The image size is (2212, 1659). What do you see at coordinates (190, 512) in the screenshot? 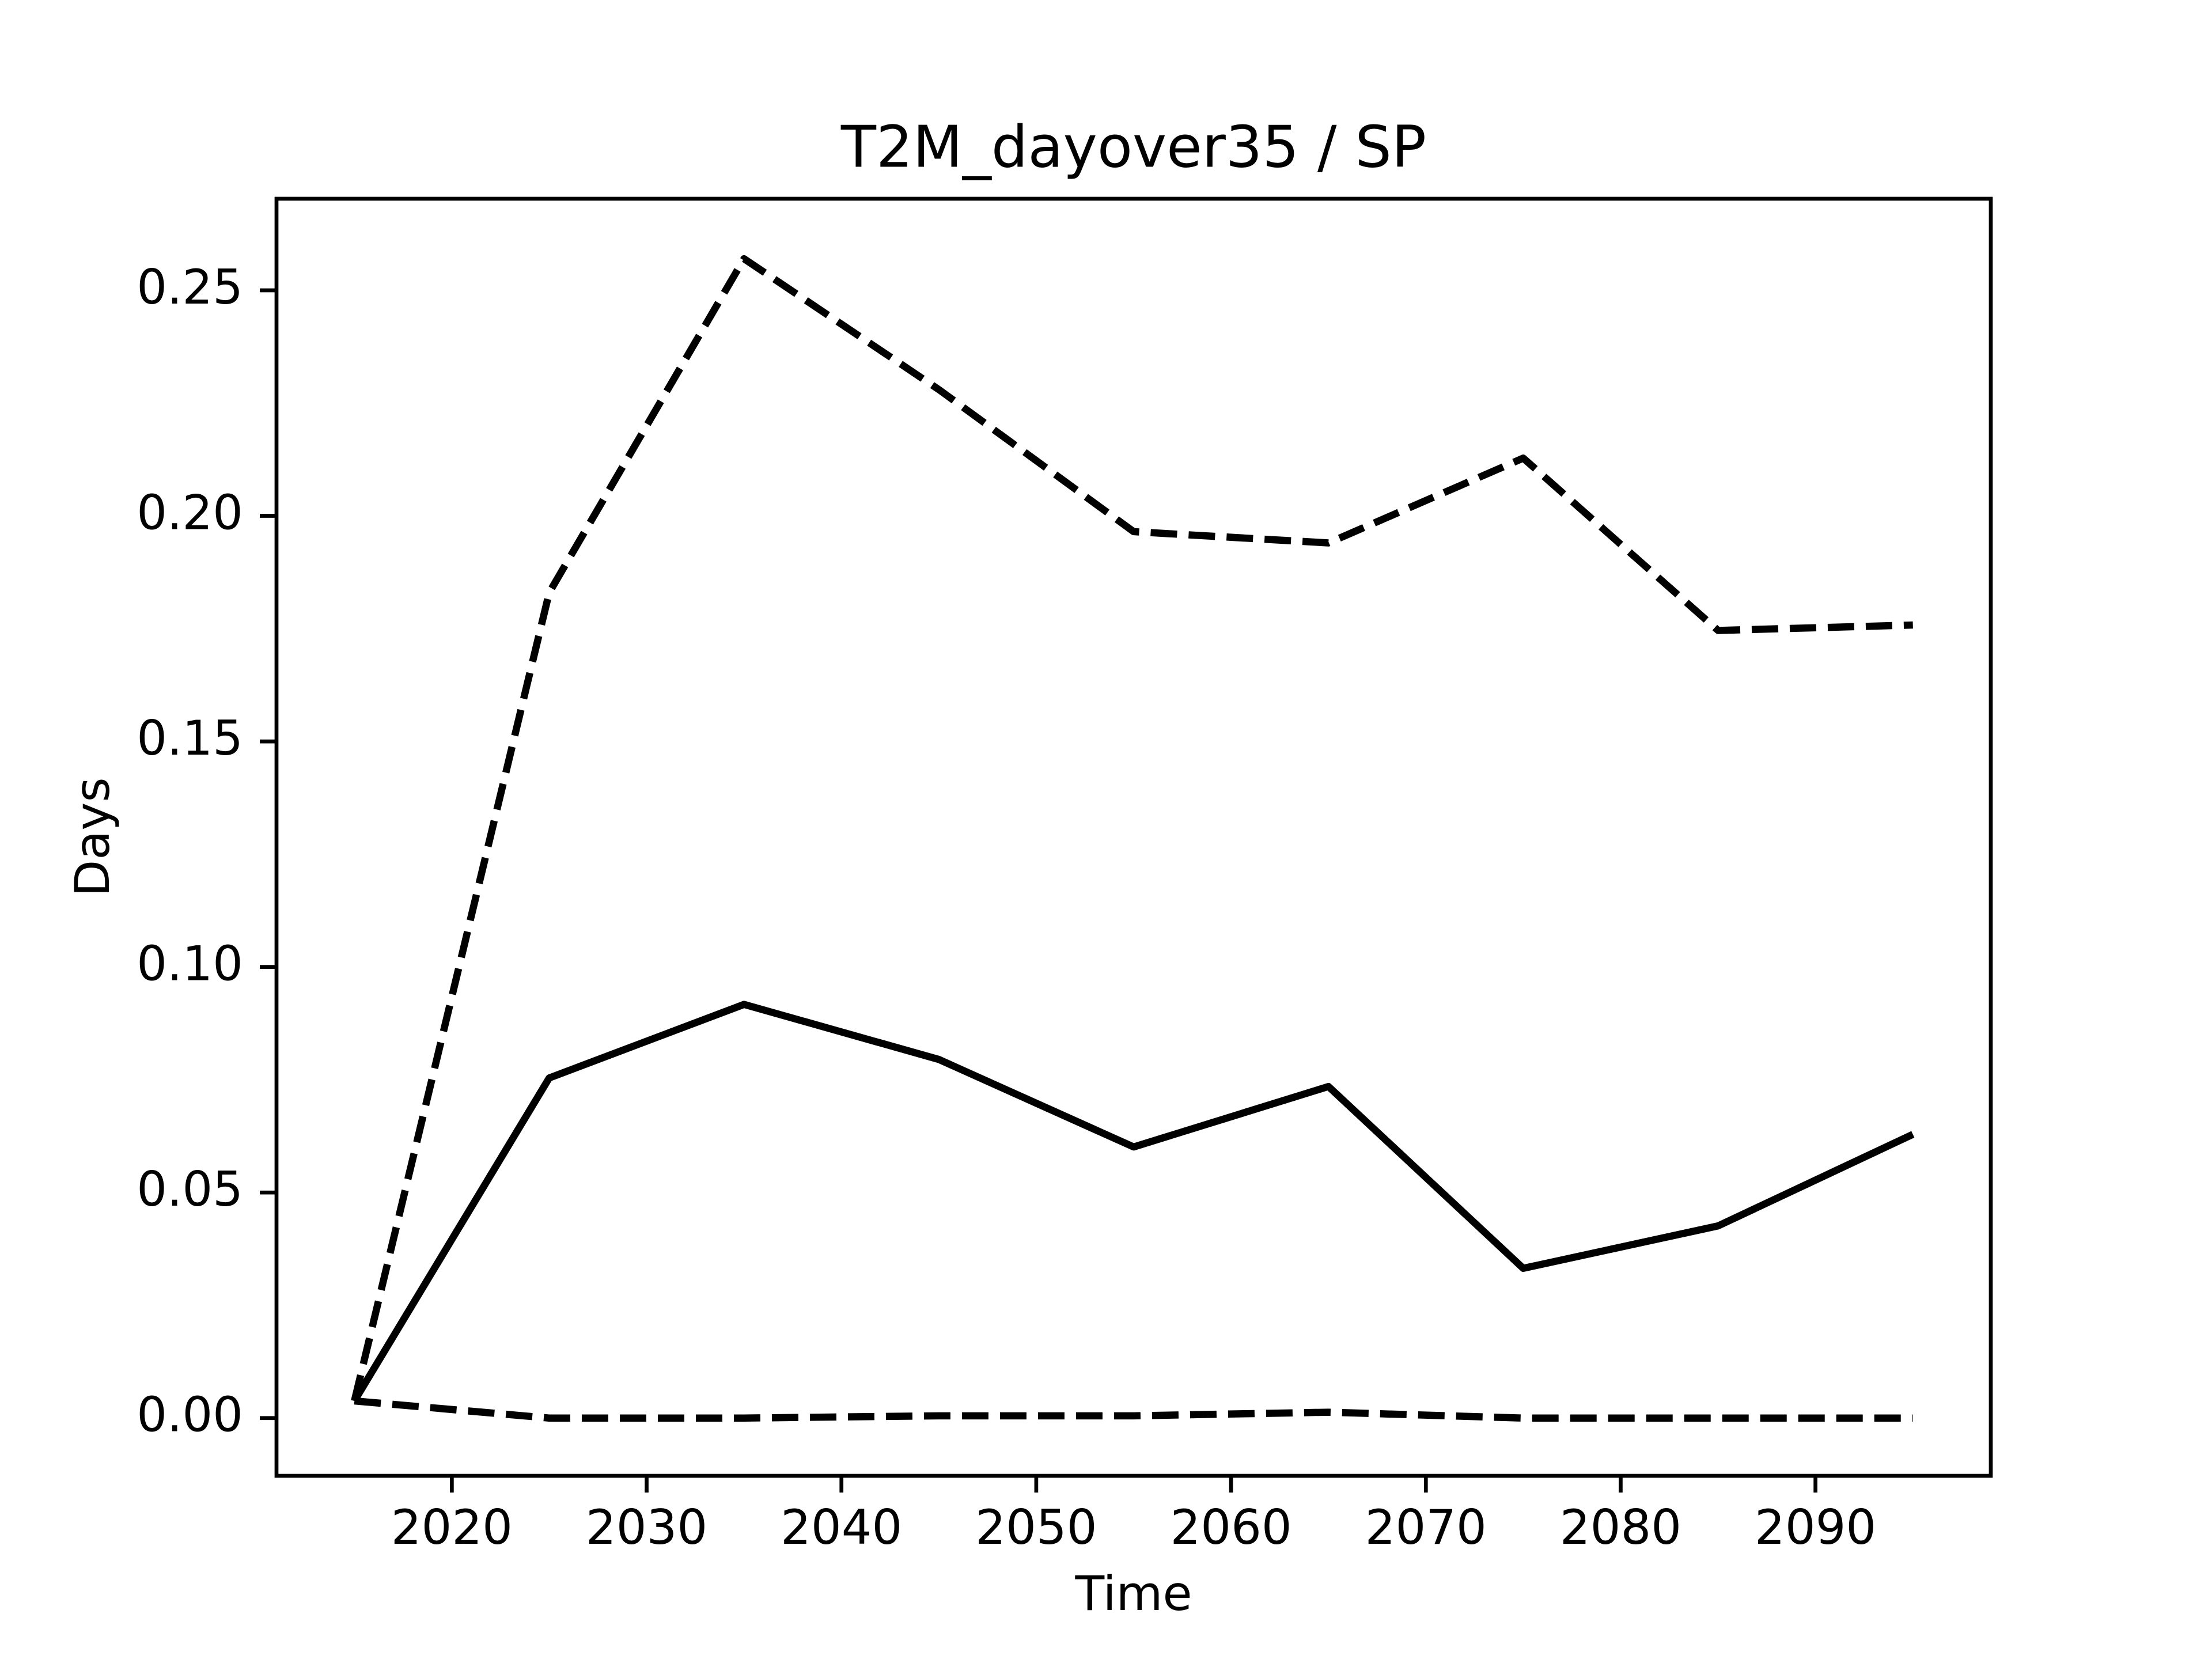
I see `y-tick-label: 0.20` at bounding box center [190, 512].